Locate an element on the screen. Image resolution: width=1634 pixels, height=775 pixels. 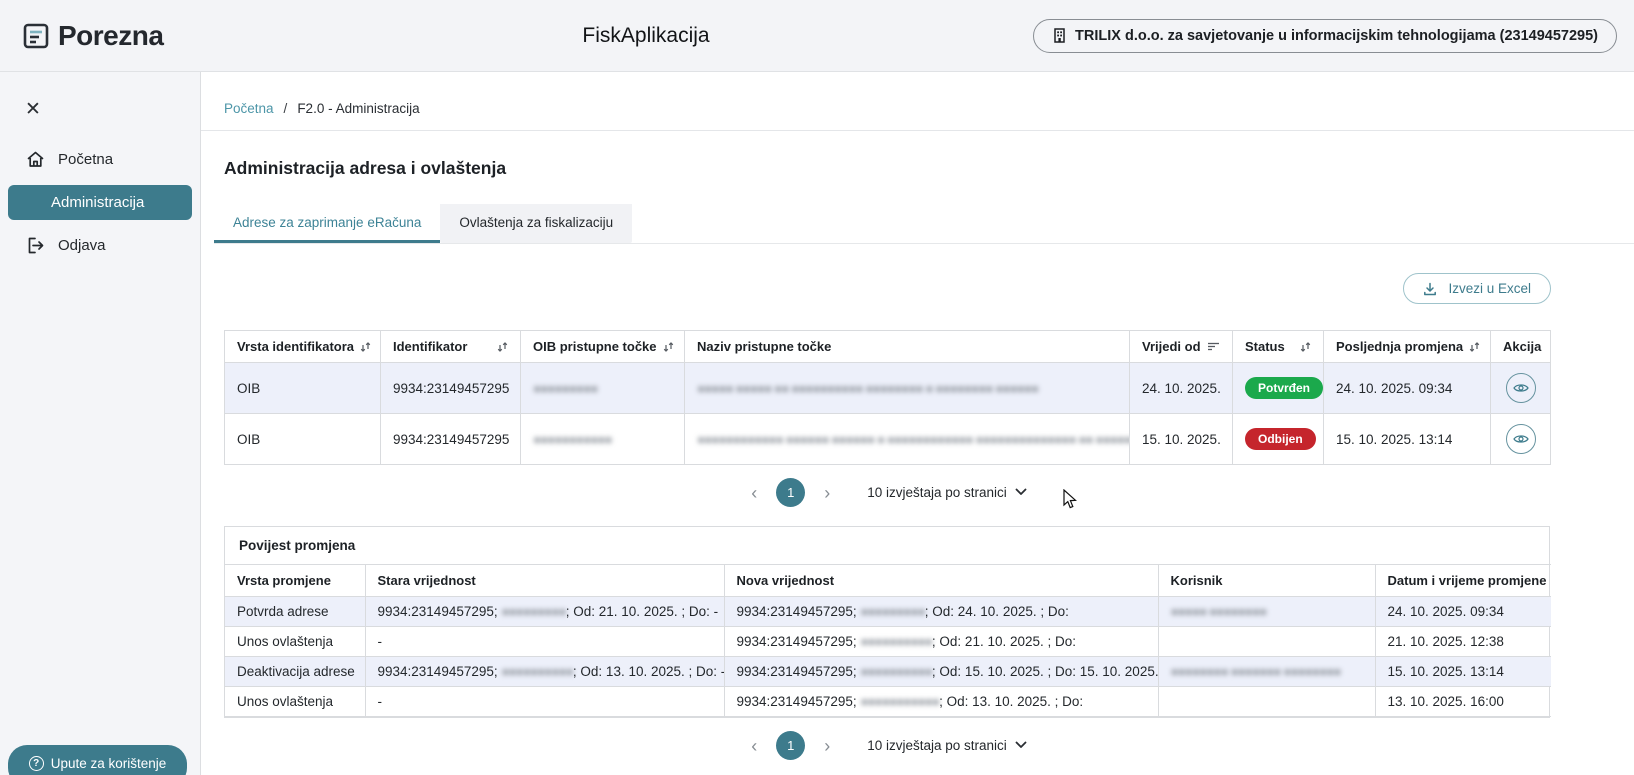
col-vrijedi-od: Vrijedi od is located at coordinates (1171, 346).